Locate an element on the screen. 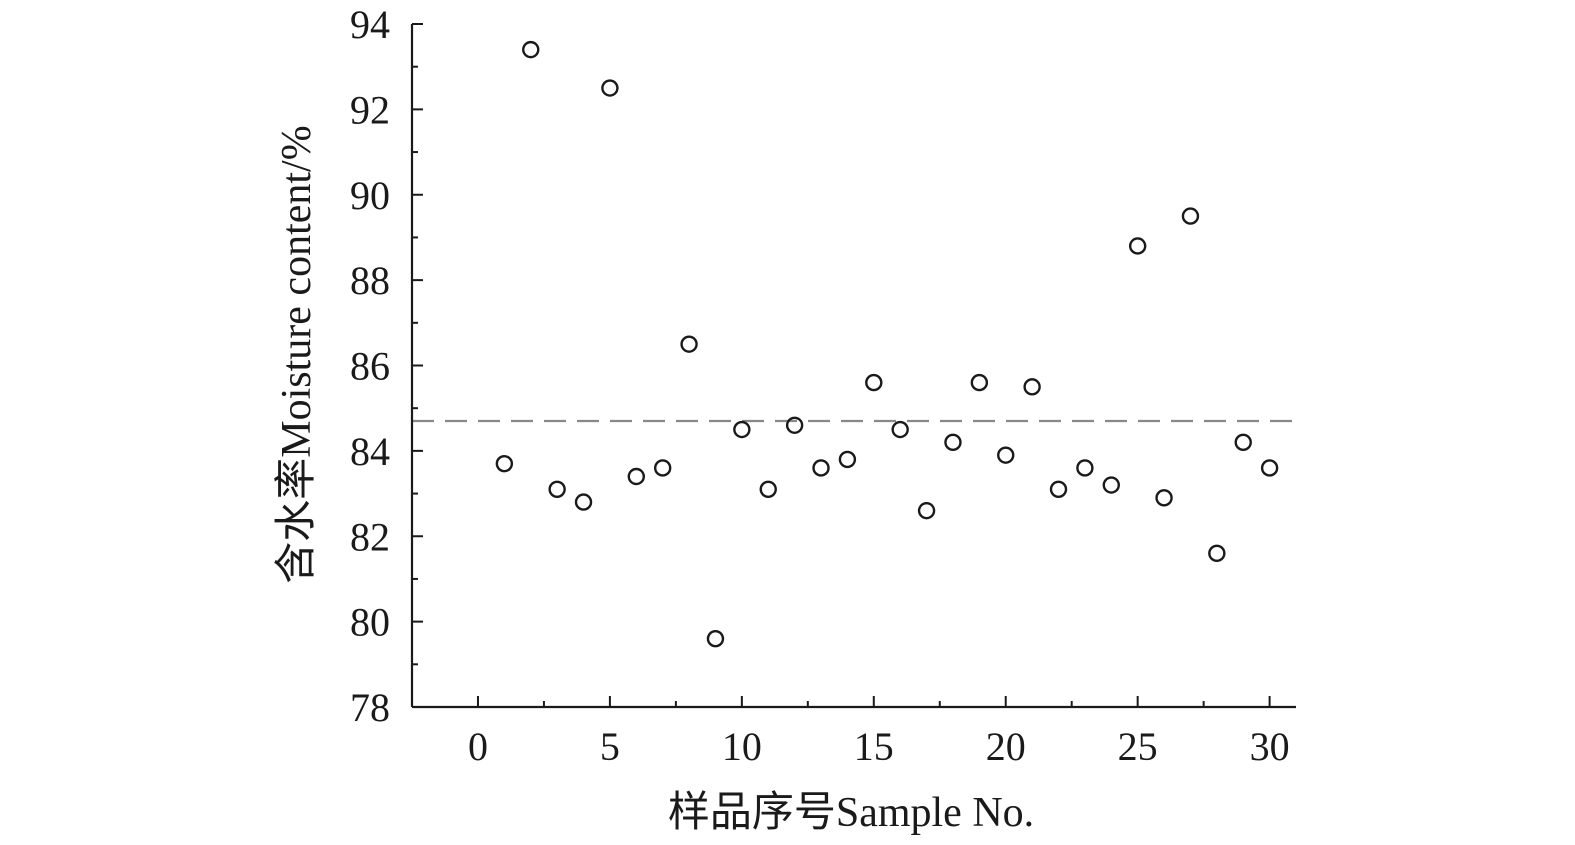 The image size is (1575, 845). y-axis-title: 含水率Moisture content/% is located at coordinates (296, 354).